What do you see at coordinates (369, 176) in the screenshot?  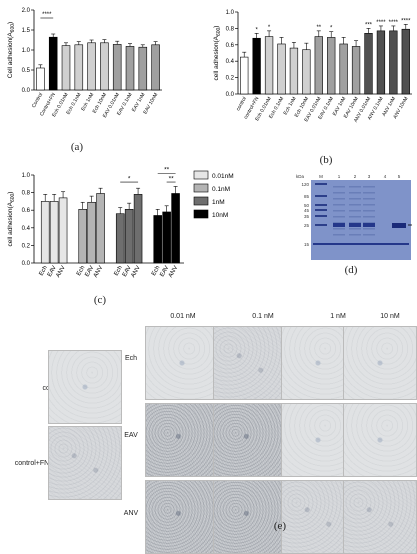 I see `lane-label: 3` at bounding box center [369, 176].